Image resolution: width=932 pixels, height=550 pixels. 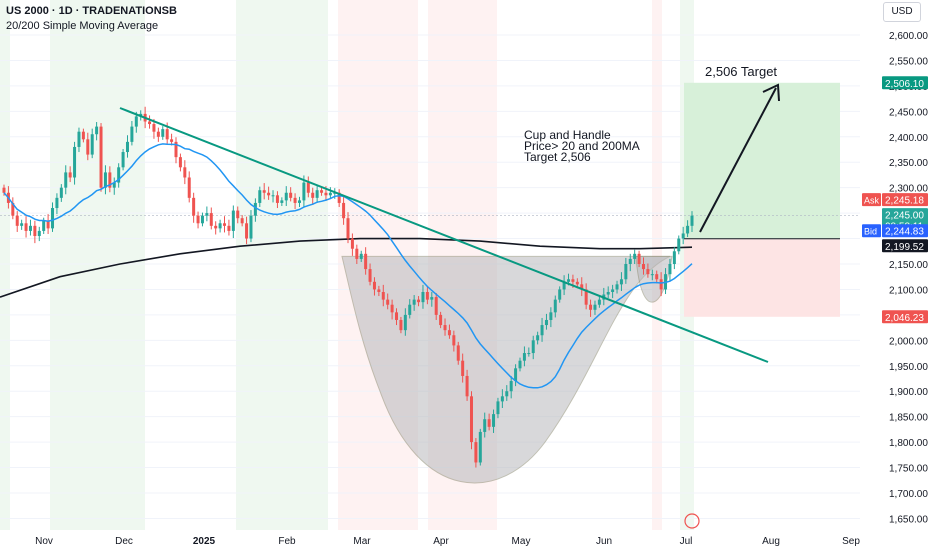 I want to click on cup-and-handle-shape, so click(x=507, y=369).